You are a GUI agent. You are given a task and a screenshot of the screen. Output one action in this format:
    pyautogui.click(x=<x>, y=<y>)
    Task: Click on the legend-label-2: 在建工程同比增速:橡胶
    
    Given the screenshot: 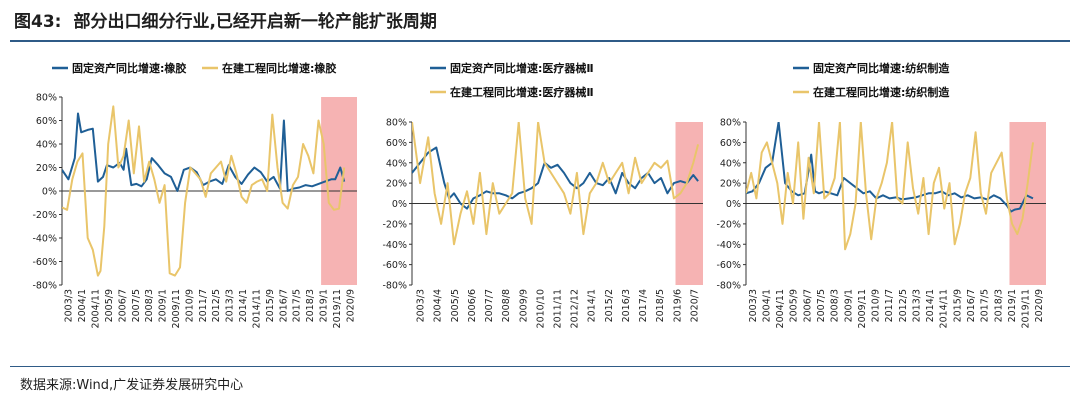 What is the action you would take?
    pyautogui.click(x=279, y=68)
    